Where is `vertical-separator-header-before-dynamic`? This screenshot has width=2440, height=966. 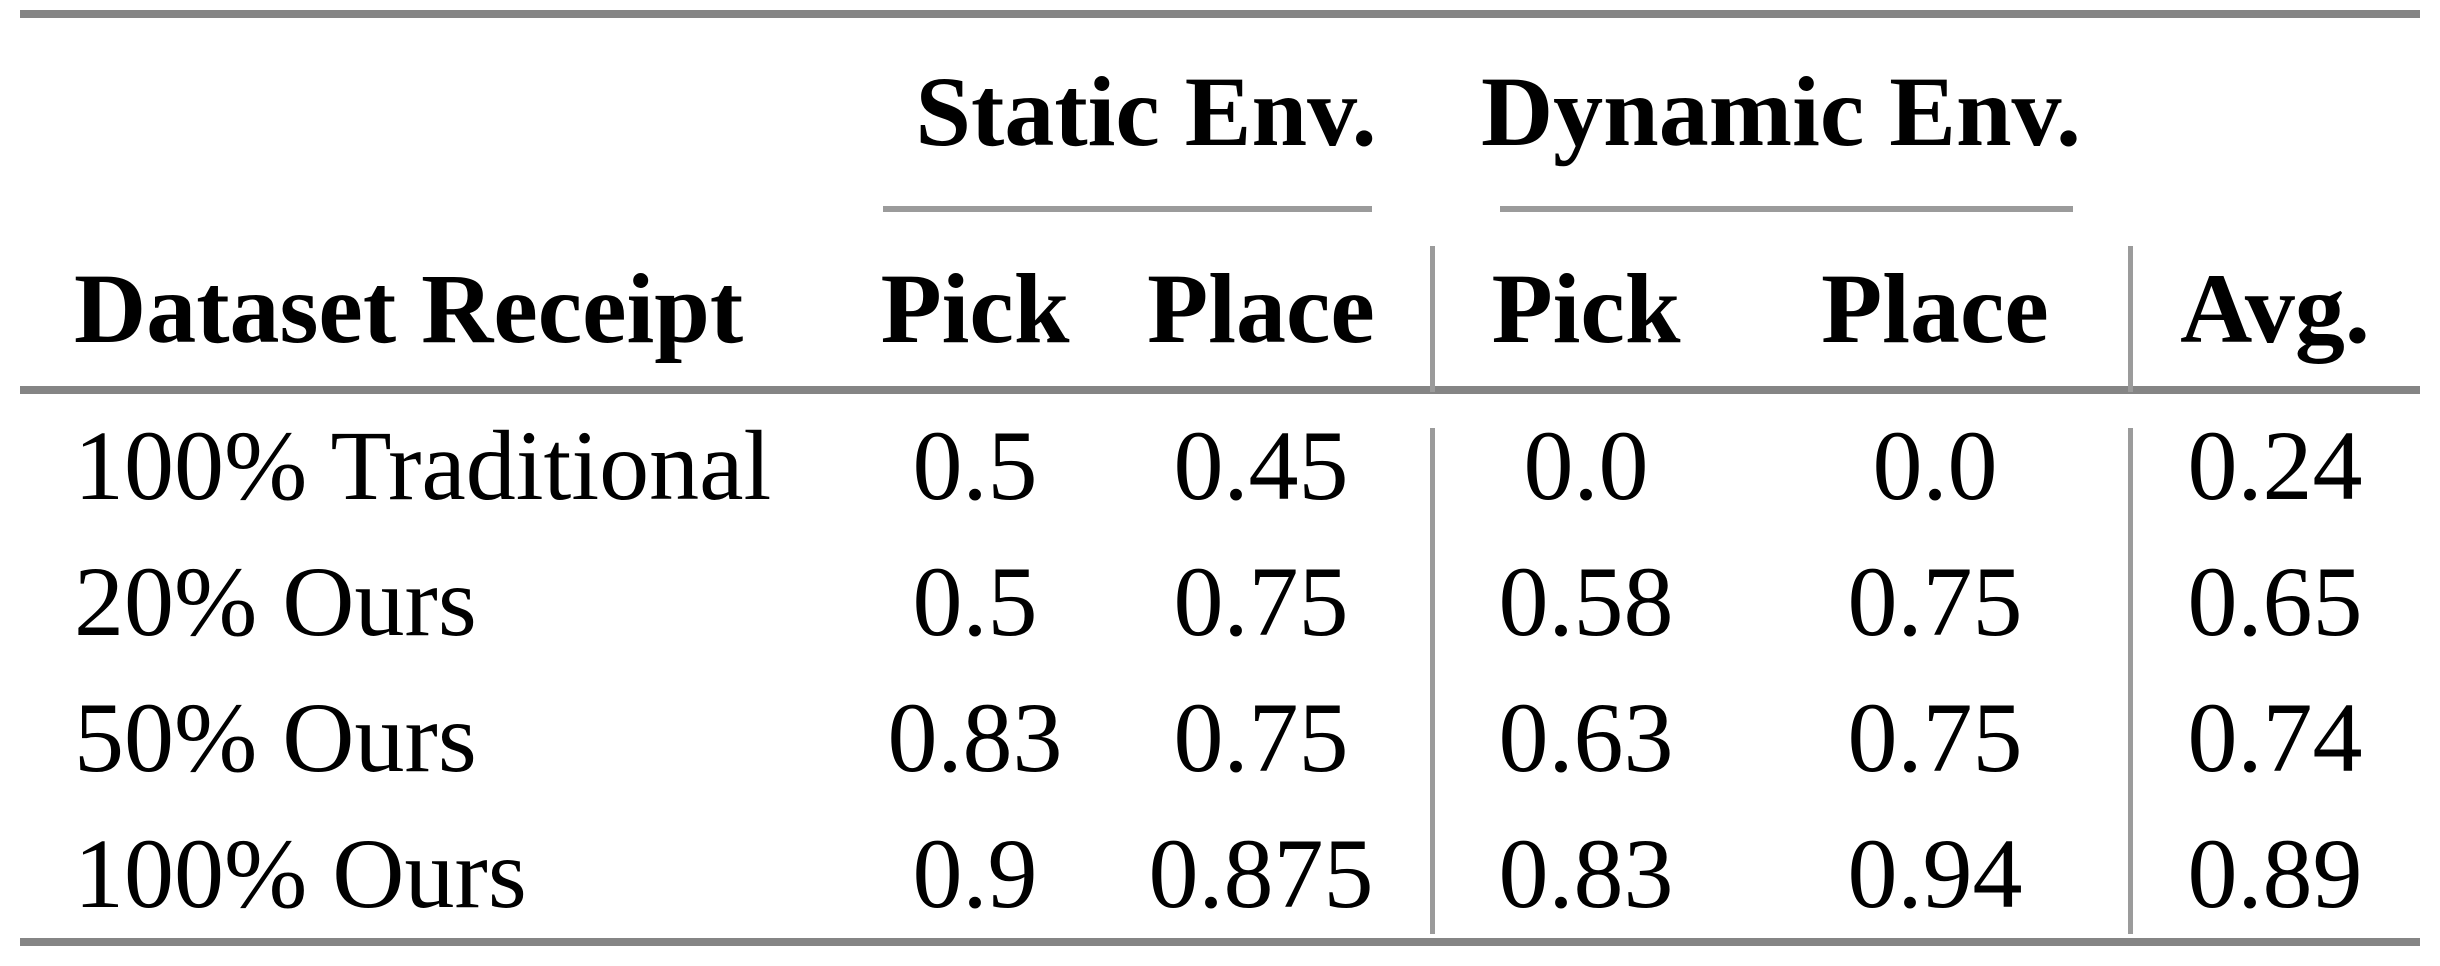 vertical-separator-header-before-dynamic is located at coordinates (1432, 319).